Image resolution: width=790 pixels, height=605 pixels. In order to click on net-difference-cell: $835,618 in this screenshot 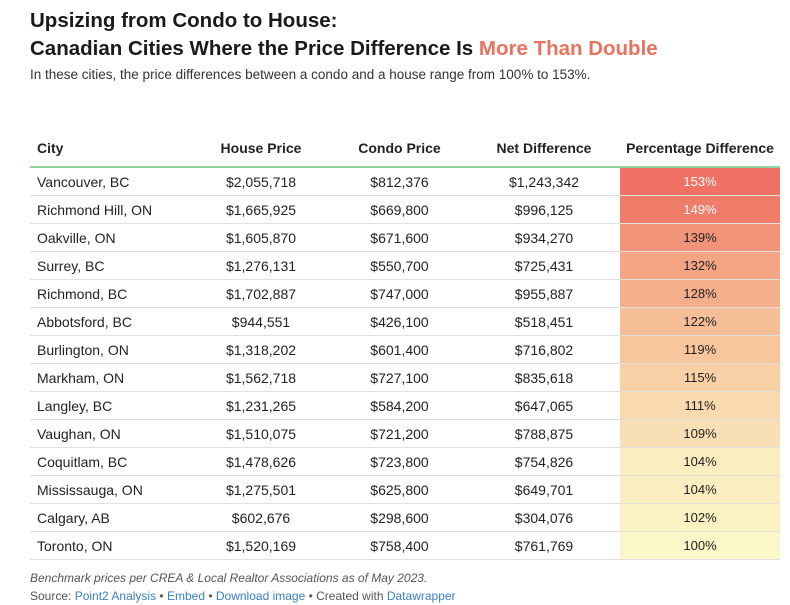, I will do `click(544, 377)`.